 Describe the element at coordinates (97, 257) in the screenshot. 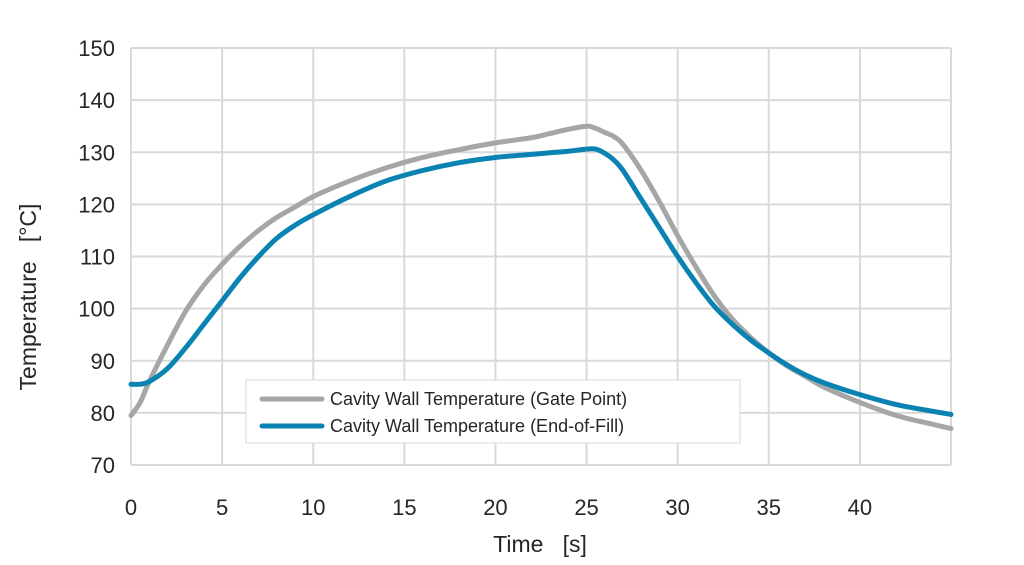

I see `y-tick-label: 110` at that location.